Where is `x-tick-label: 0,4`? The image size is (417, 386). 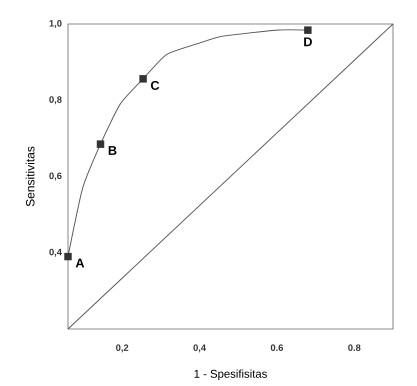
x-tick-label: 0,4 is located at coordinates (199, 348).